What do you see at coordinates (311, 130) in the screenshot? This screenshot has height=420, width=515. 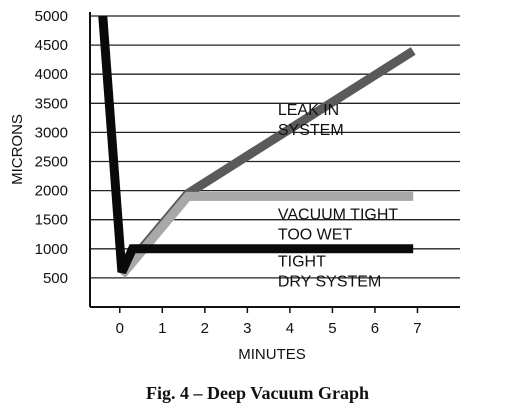 I see `series-label-line: SYSTEM` at bounding box center [311, 130].